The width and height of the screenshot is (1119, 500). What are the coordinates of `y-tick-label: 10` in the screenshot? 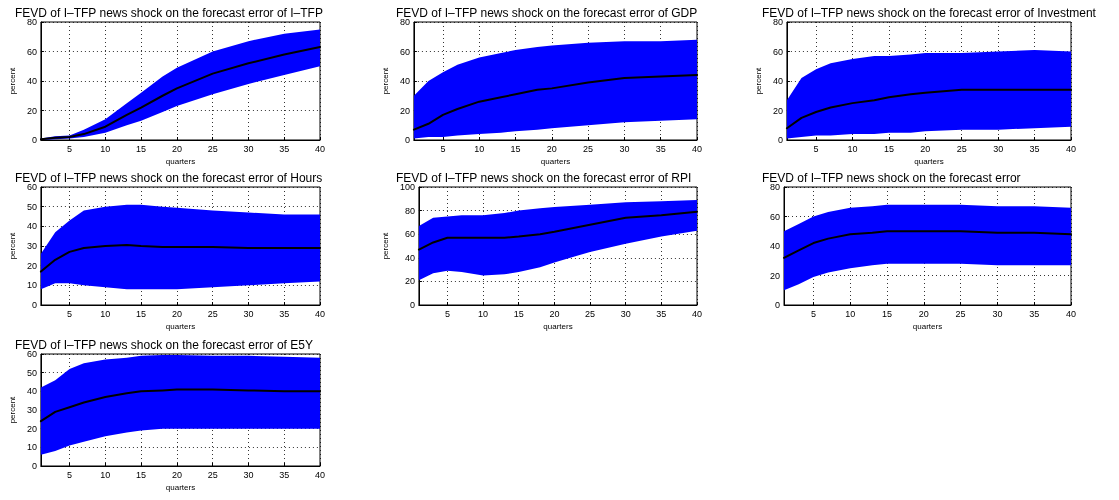 It's located at (31, 447).